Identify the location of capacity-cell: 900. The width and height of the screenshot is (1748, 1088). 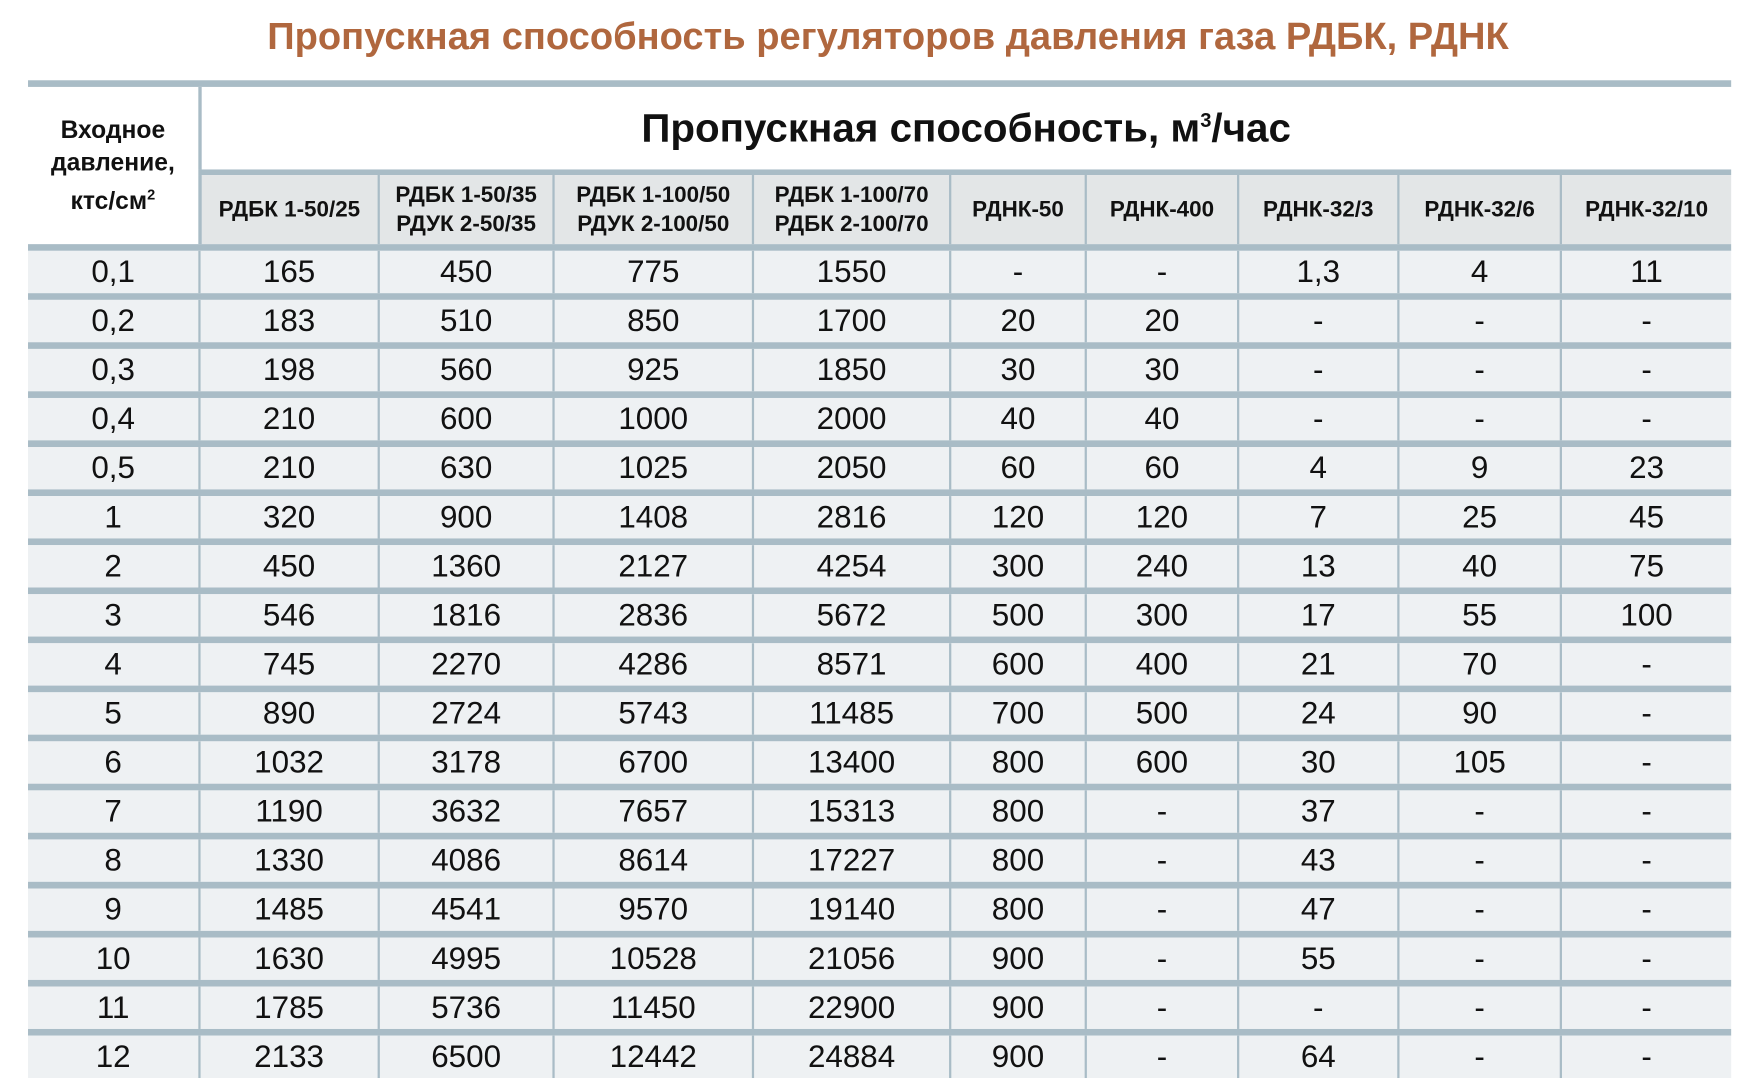
(1017, 1007).